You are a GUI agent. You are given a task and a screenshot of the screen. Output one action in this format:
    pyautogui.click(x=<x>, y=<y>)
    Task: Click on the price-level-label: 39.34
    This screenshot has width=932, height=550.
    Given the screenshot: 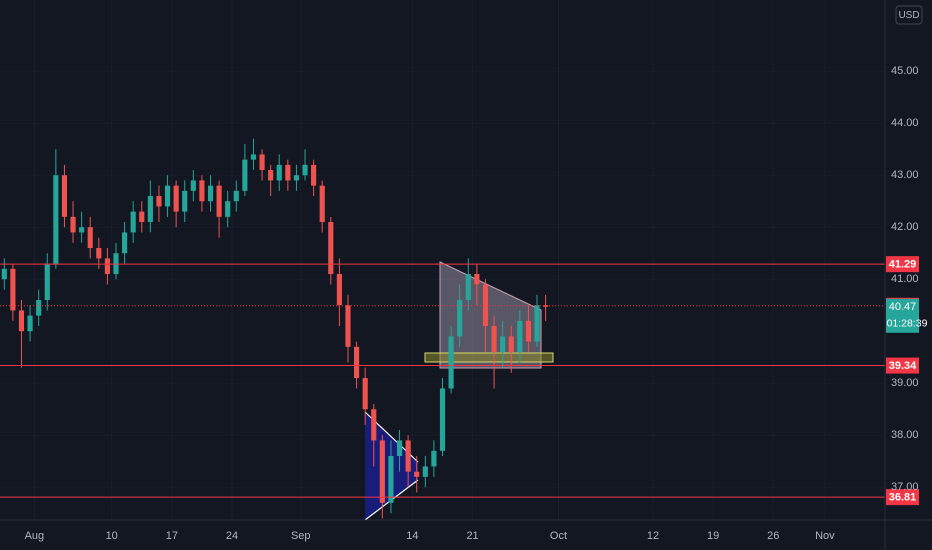 What is the action you would take?
    pyautogui.click(x=903, y=366)
    